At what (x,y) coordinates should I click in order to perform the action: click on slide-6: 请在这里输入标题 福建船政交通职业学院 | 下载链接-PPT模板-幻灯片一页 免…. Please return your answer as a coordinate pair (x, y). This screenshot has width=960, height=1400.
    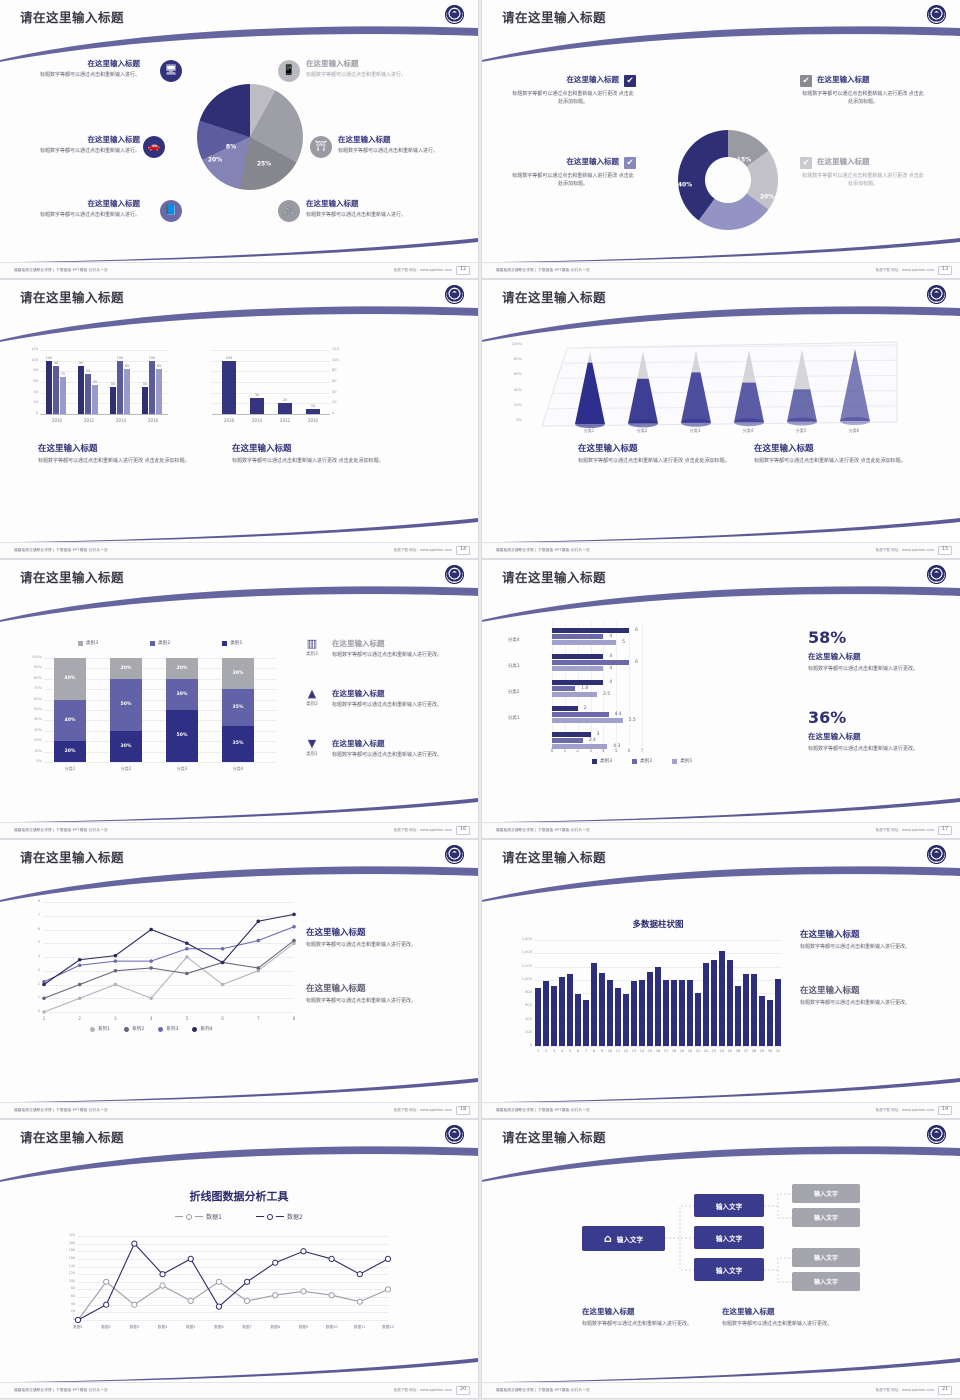
    Looking at the image, I should click on (721, 699).